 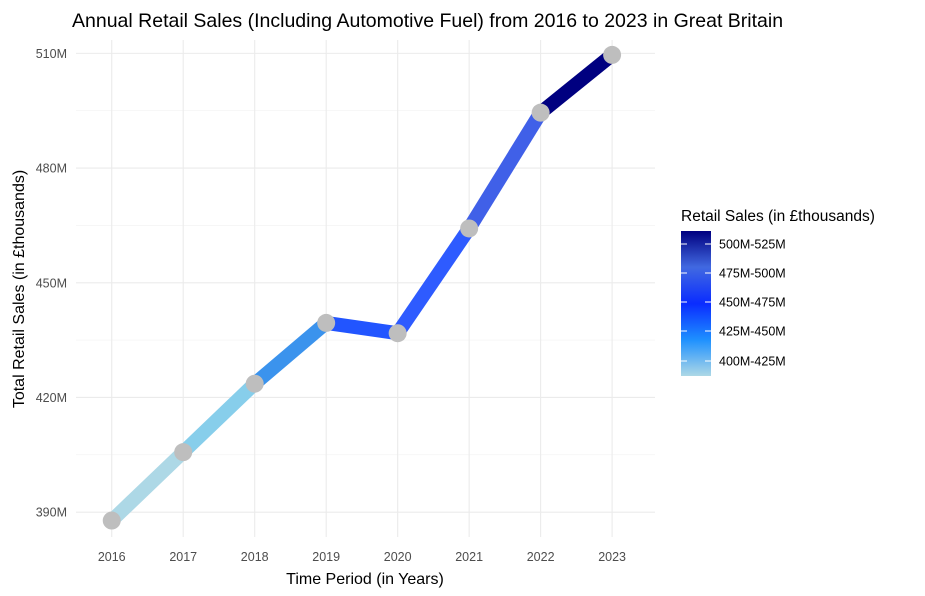 I want to click on x-tick-label: 2023, so click(x=612, y=557).